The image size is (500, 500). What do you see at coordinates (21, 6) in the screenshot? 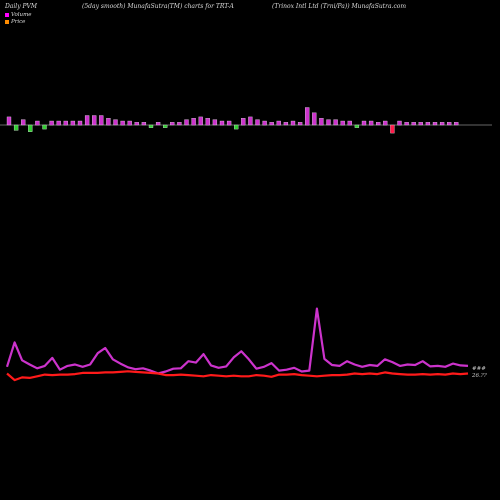
I see `chart-title-left: Daily PVM` at bounding box center [21, 6].